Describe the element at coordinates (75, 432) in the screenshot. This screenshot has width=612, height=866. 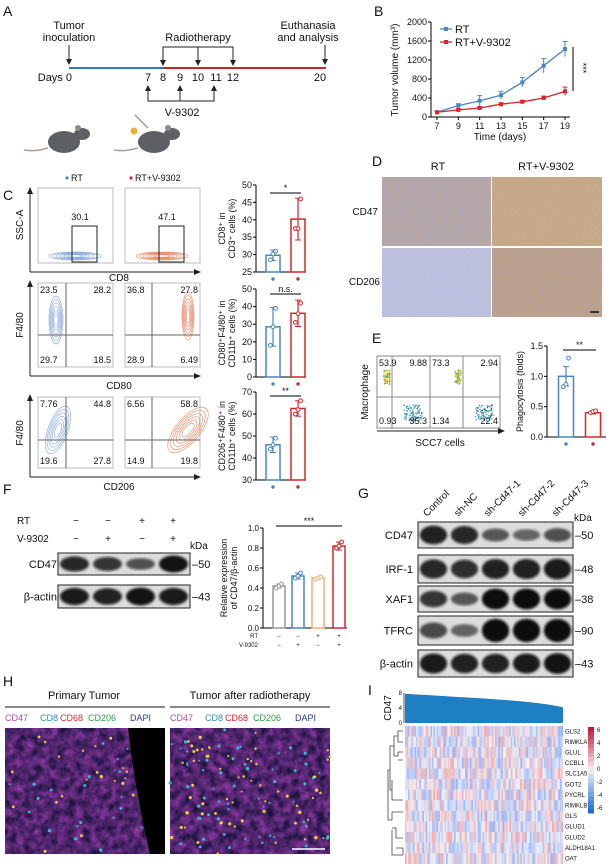
I see `flow-plot-rt` at that location.